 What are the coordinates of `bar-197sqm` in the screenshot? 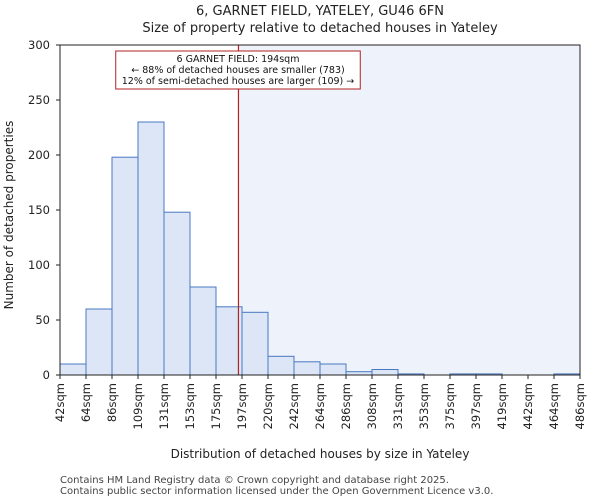 It's located at (255, 343).